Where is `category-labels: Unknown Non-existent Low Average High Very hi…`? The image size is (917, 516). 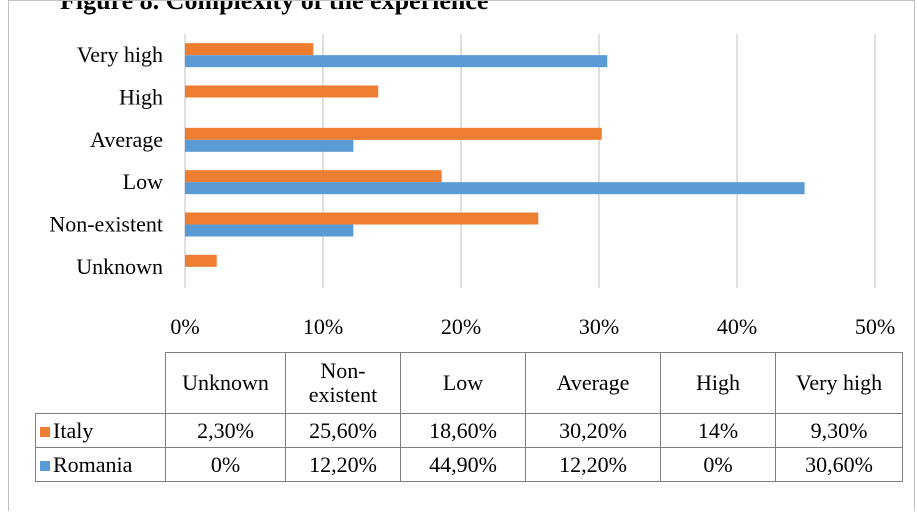
category-labels: Unknown Non-existent Low Average High Very hi… is located at coordinates (106, 160).